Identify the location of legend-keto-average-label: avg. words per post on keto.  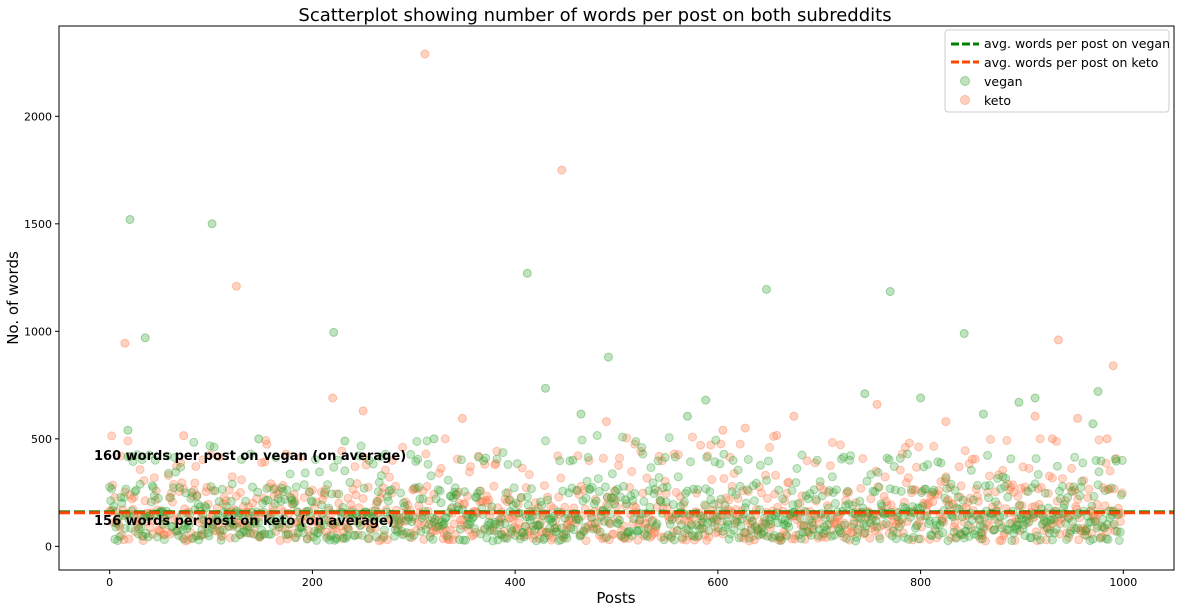
(1071, 62).